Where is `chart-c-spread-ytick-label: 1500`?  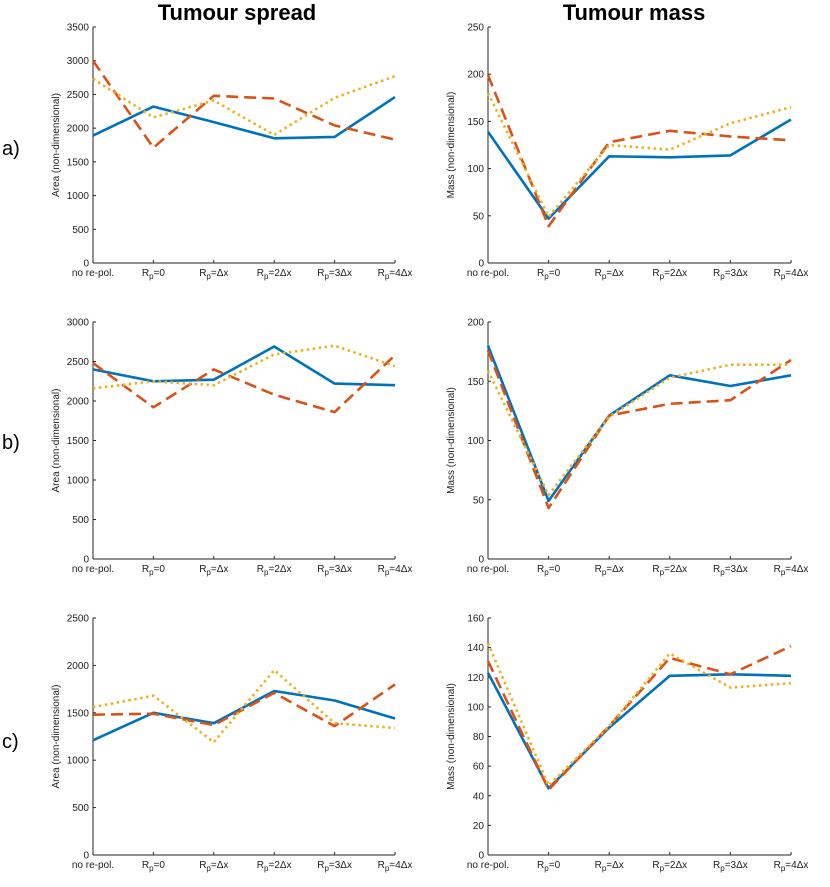 chart-c-spread-ytick-label: 1500 is located at coordinates (78, 713).